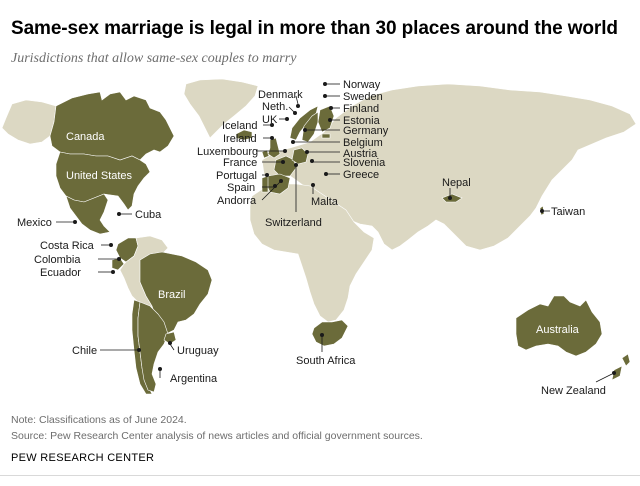 The width and height of the screenshot is (640, 486). Describe the element at coordinates (119, 214) in the screenshot. I see `marker-cuba` at that location.